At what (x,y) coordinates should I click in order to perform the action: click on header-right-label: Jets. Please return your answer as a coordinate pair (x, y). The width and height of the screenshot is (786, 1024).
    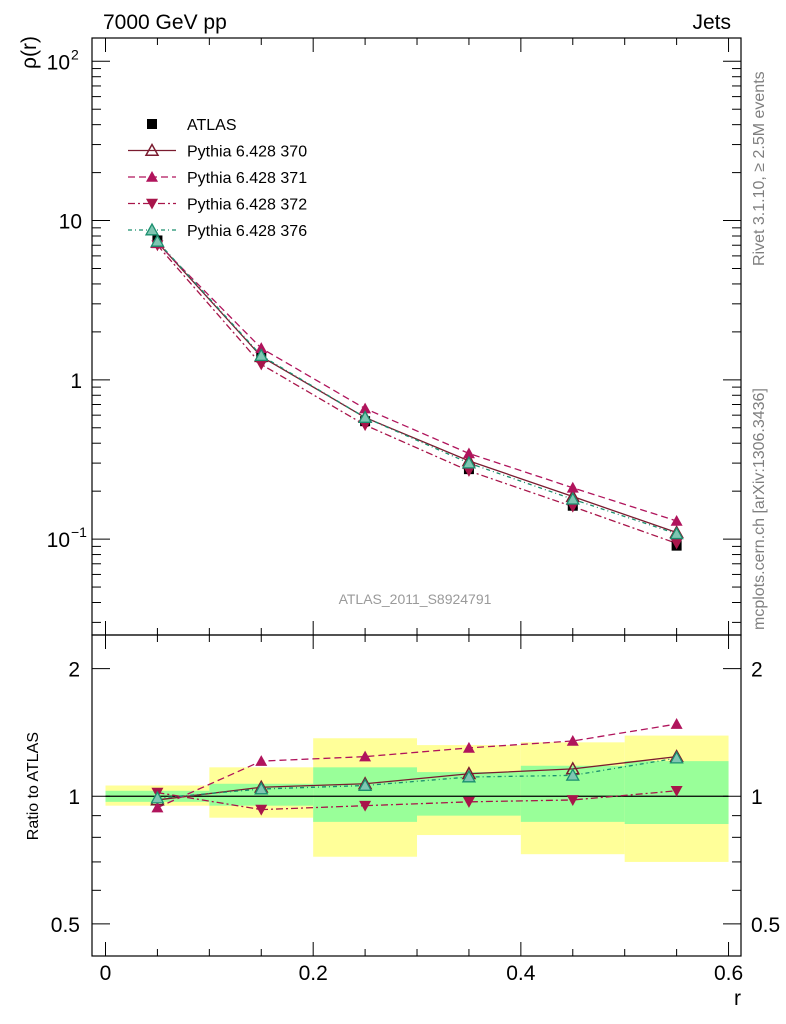
    Looking at the image, I should click on (711, 22).